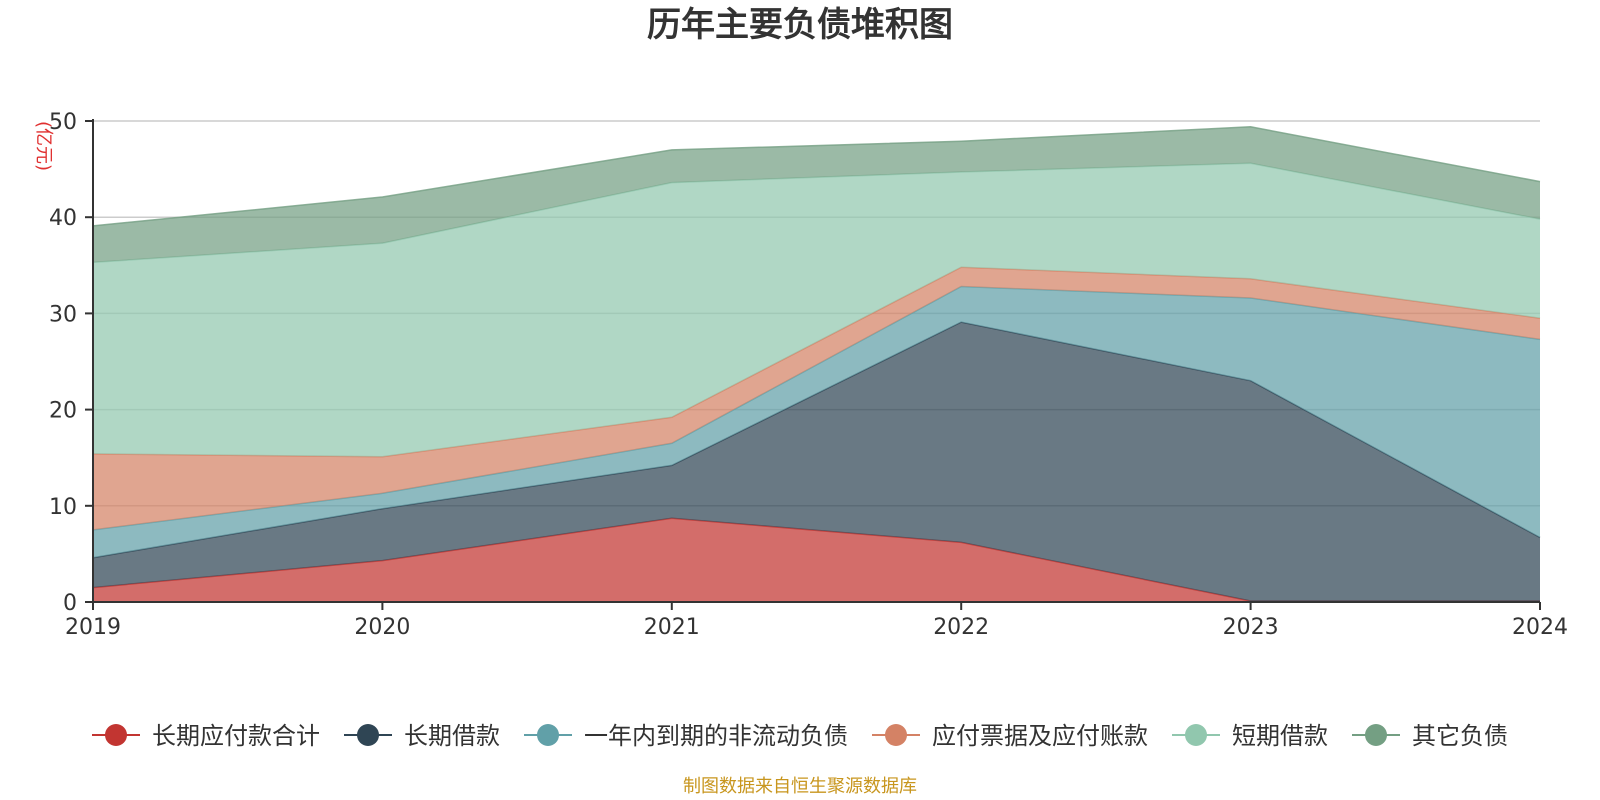  I want to click on legend-item-1: 长期应付款合计, so click(206, 736).